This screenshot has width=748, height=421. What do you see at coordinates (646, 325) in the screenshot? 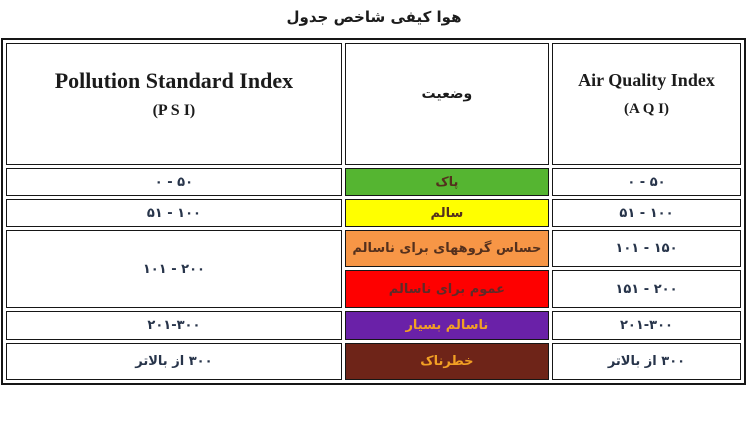
I see `aqi-range-cell: ۲۰۱-۳۰۰` at bounding box center [646, 325].